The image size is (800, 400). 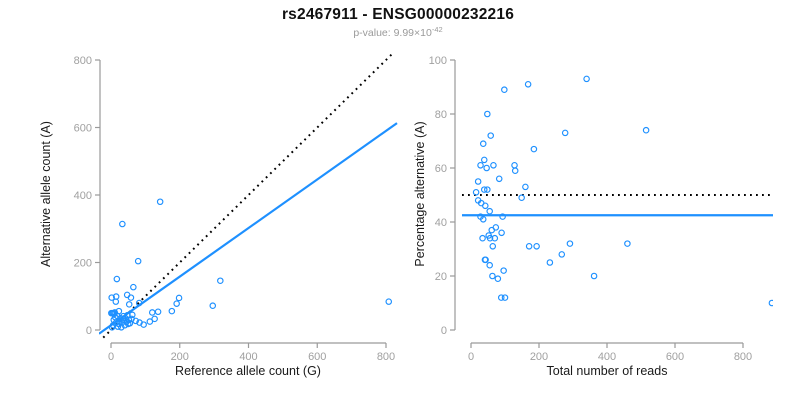 I want to click on left-y-axis-title: Alternative allele count (A), so click(x=46, y=194).